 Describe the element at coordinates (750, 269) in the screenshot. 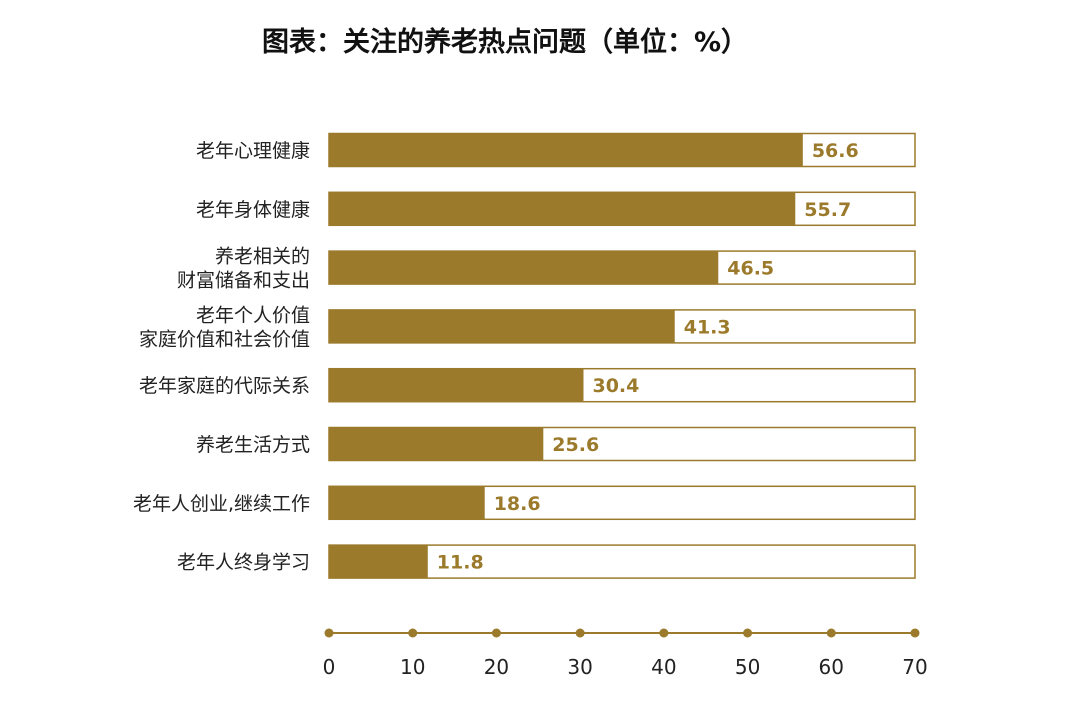

I see `bar-value-label: 46.5` at that location.